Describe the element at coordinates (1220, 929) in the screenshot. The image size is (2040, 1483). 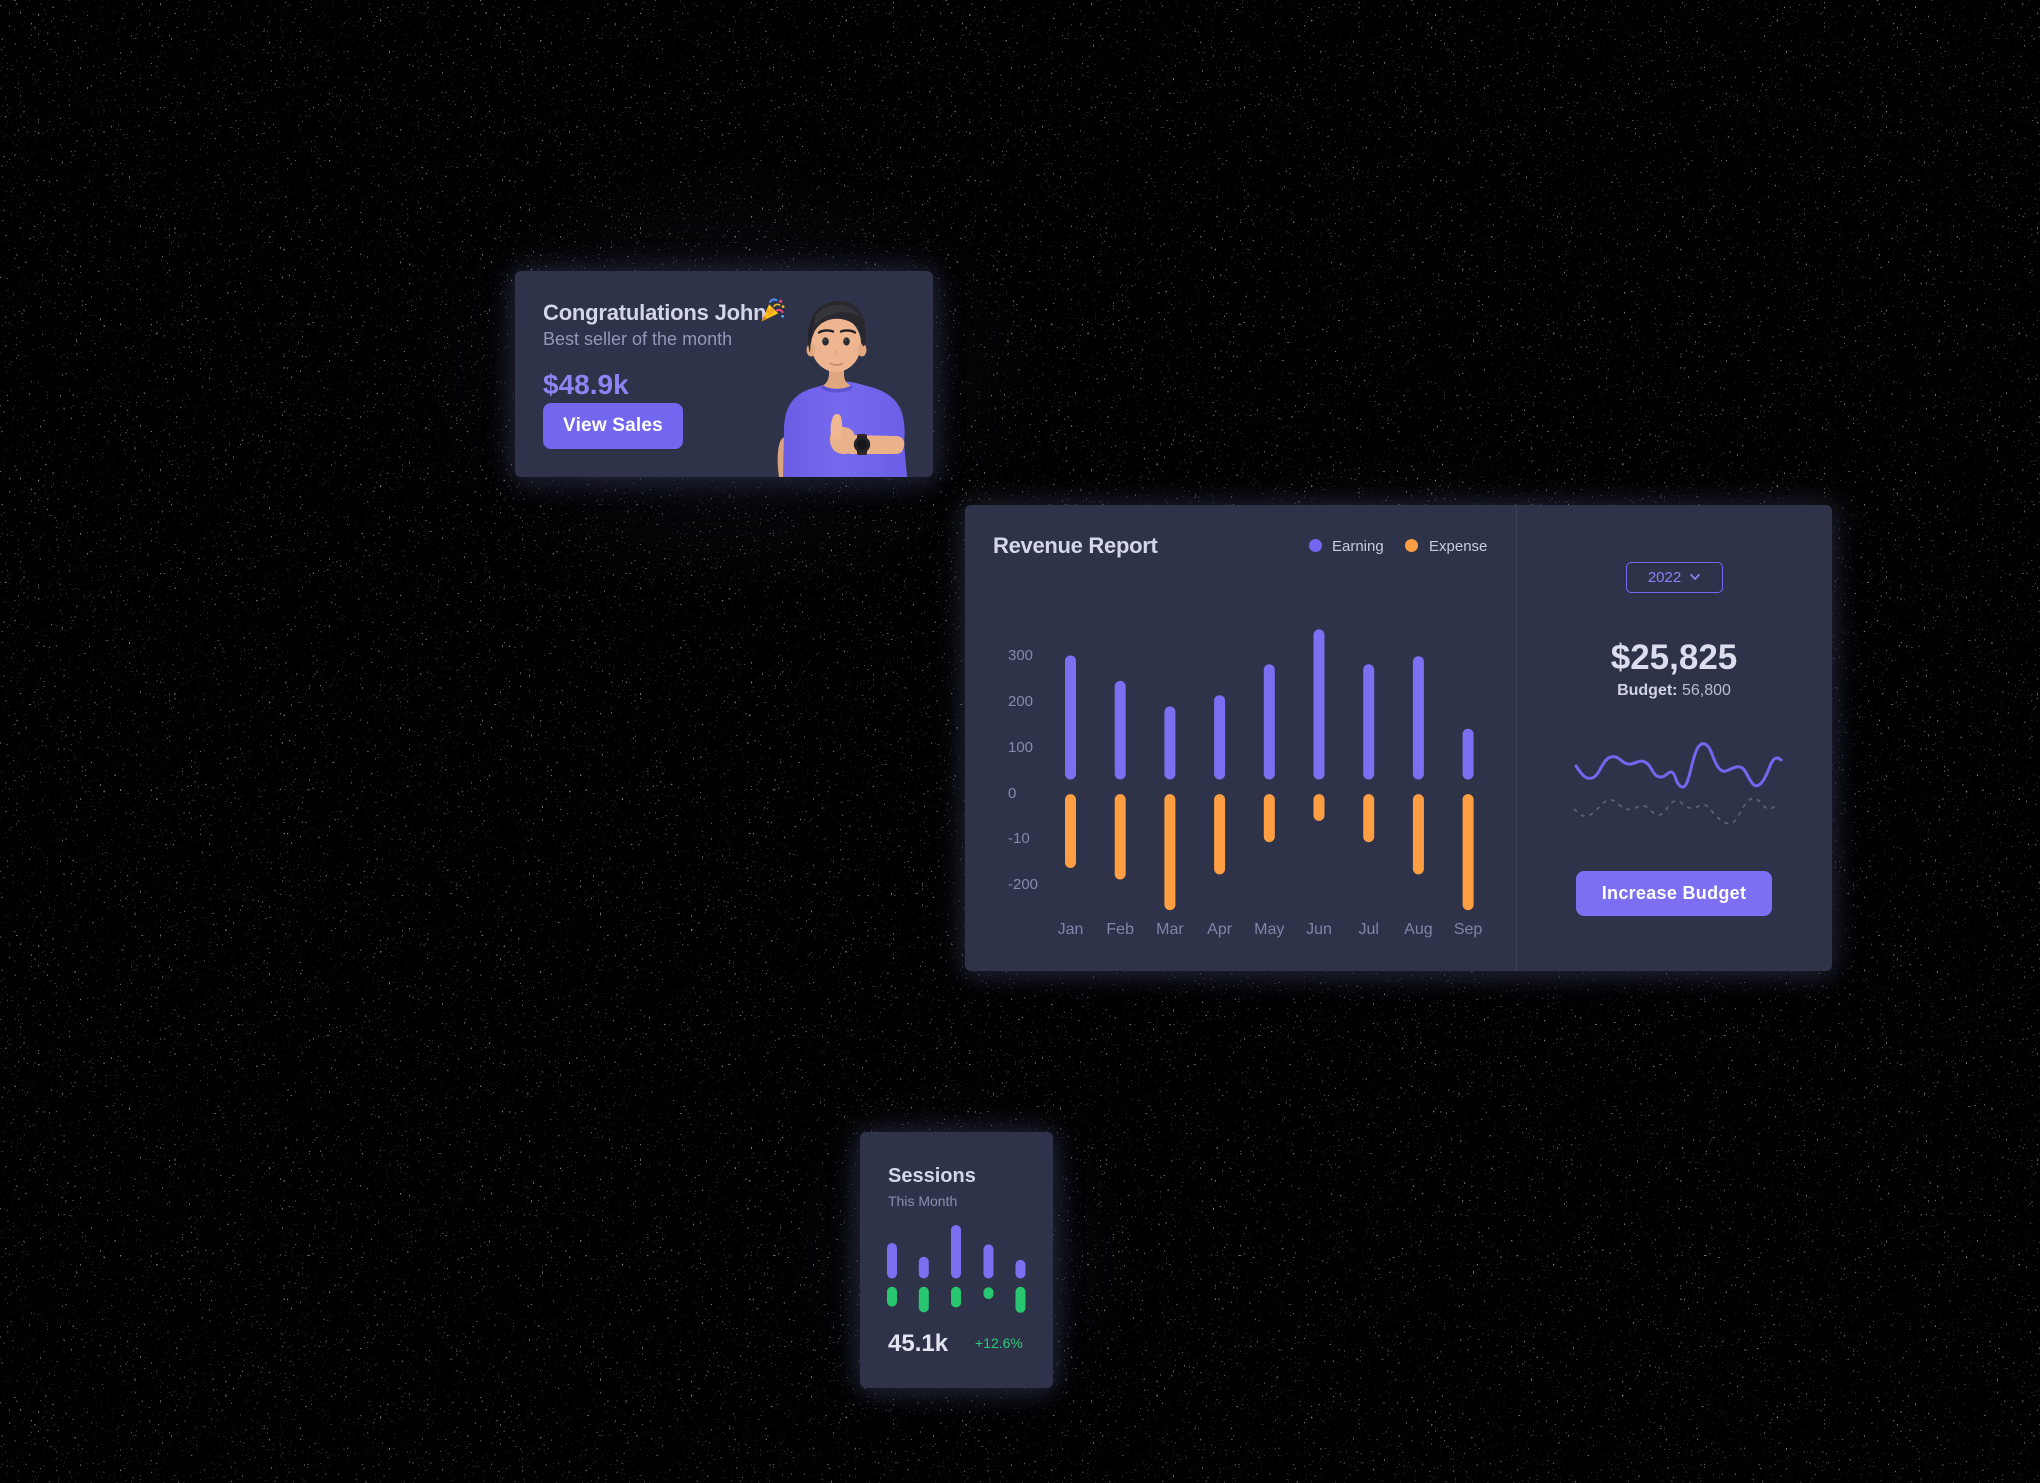
I see `svg-text: Apr` at that location.